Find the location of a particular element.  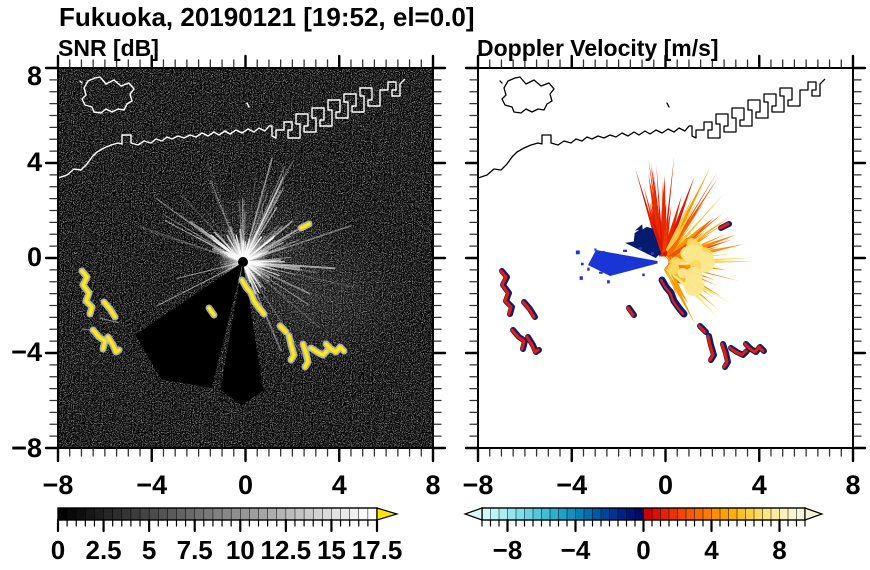

y-tick-label: −4 is located at coordinates (26, 352).